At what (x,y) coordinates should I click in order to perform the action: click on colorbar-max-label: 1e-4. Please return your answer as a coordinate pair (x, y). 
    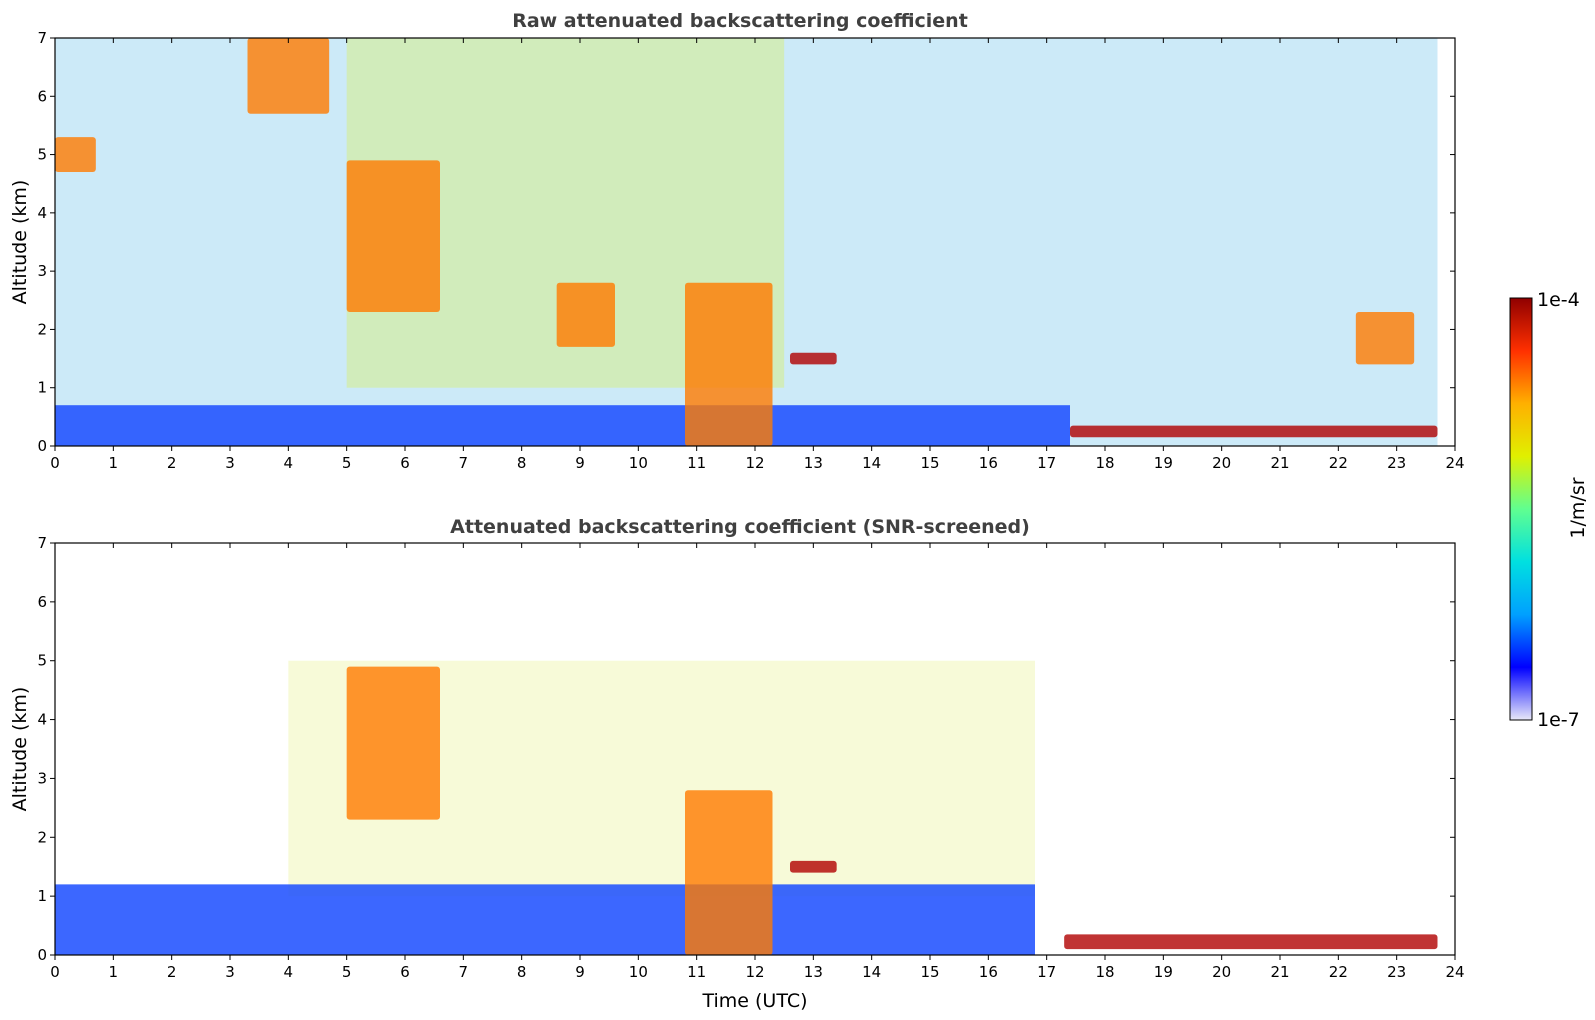
    Looking at the image, I should click on (1558, 300).